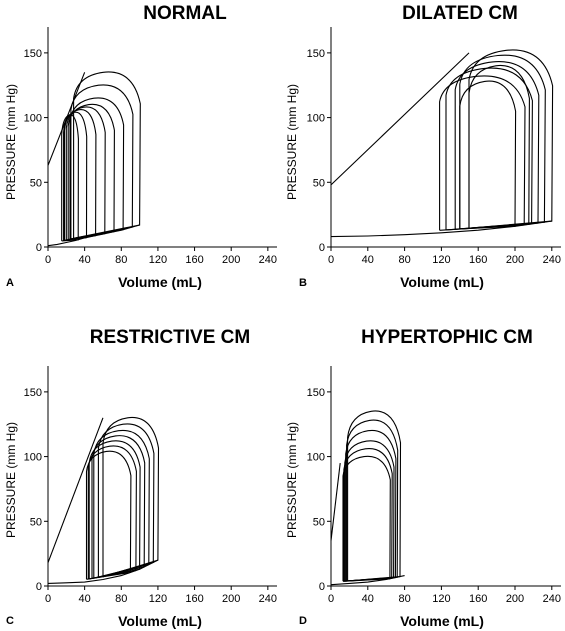 This screenshot has width=565, height=631. Describe the element at coordinates (460, 13) in the screenshot. I see `panel-title: DILATED CM` at that location.